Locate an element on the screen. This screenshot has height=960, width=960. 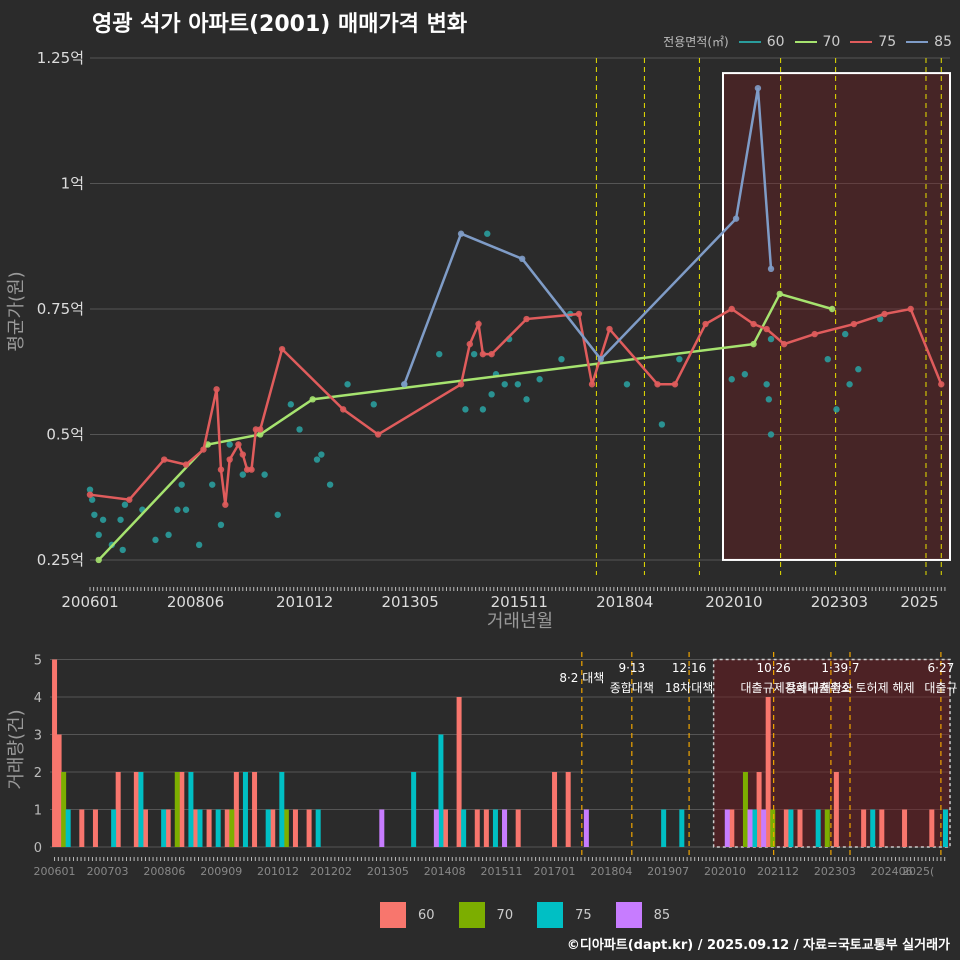
annotation-text: 대출규제강화 is located at coordinates (774, 688).